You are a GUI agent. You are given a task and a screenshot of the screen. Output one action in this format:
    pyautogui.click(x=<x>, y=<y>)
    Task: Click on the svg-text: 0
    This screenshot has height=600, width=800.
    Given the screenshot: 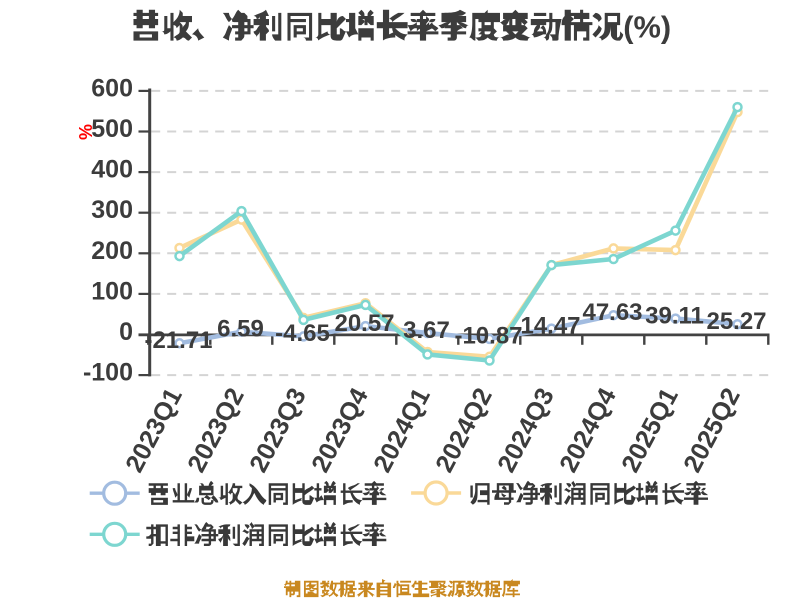 What is the action you would take?
    pyautogui.click(x=126, y=332)
    